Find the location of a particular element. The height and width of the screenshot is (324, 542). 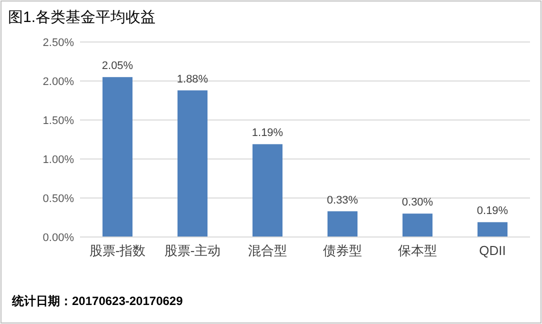

y-tick-label: 2.00% is located at coordinates (58, 82).